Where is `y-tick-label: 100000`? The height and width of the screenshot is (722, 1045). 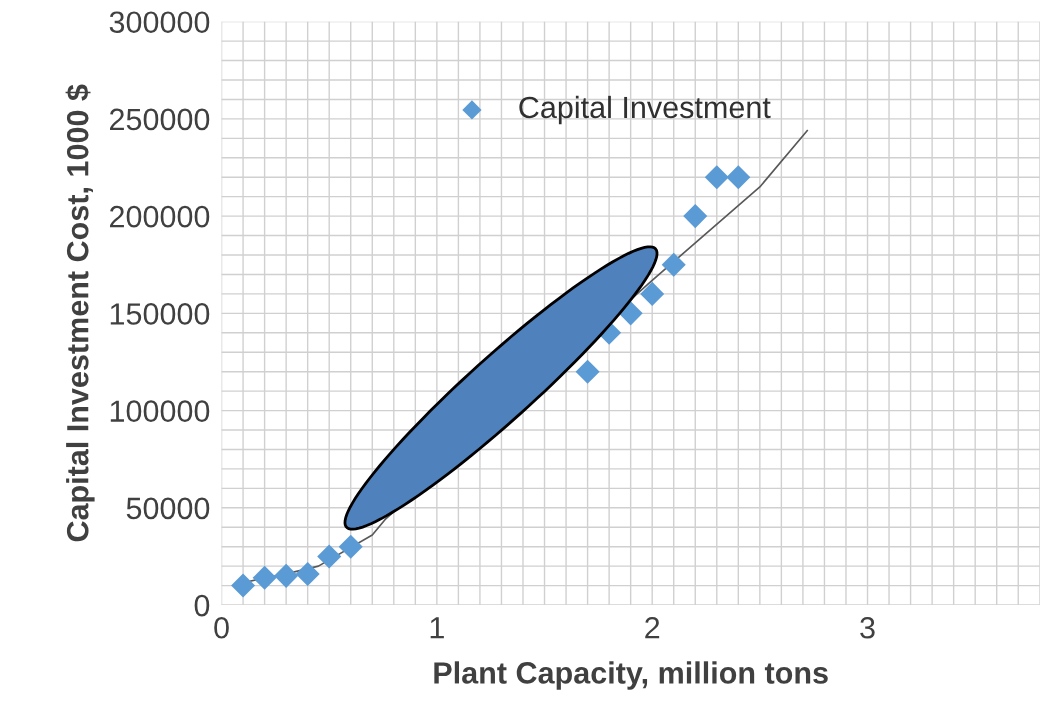
y-tick-label: 100000 is located at coordinates (160, 411).